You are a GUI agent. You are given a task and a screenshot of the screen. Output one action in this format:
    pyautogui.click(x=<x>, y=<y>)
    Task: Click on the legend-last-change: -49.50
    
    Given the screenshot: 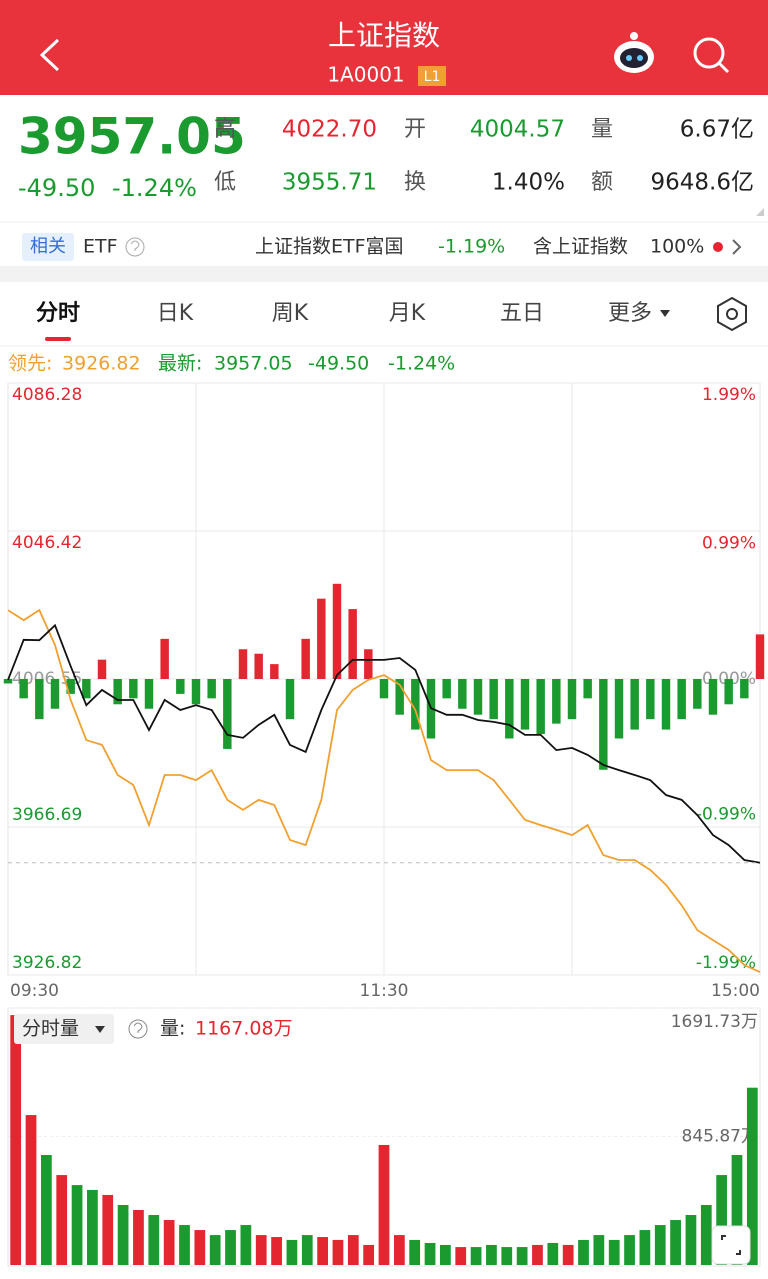 What is the action you would take?
    pyautogui.click(x=338, y=364)
    